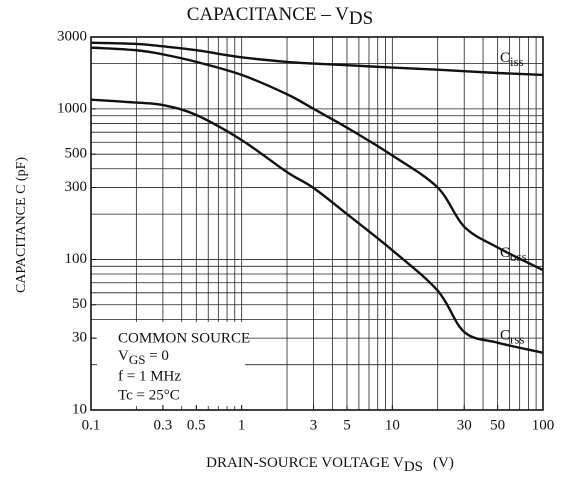 The image size is (564, 479). Describe the element at coordinates (184, 338) in the screenshot. I see `annotation: COMMON SOURCE` at that location.